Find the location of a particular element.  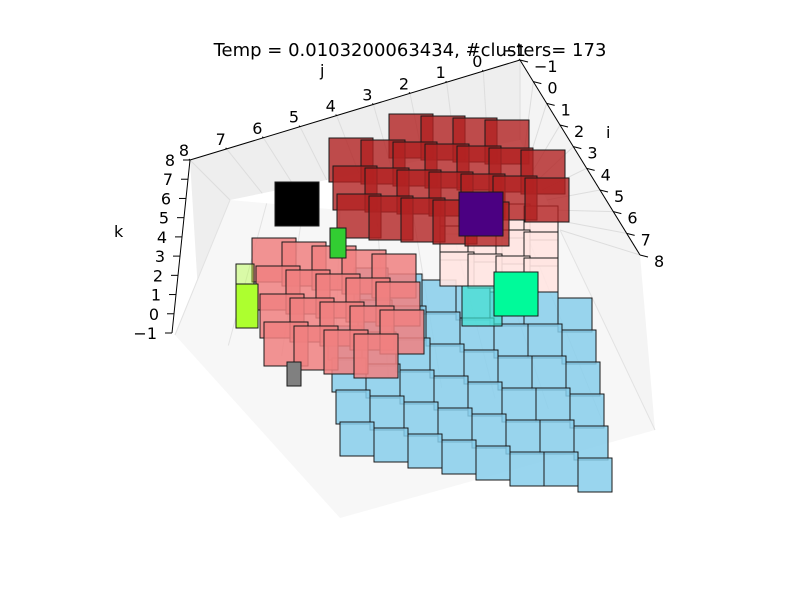

k-tick-label: −1 is located at coordinates (145, 333).